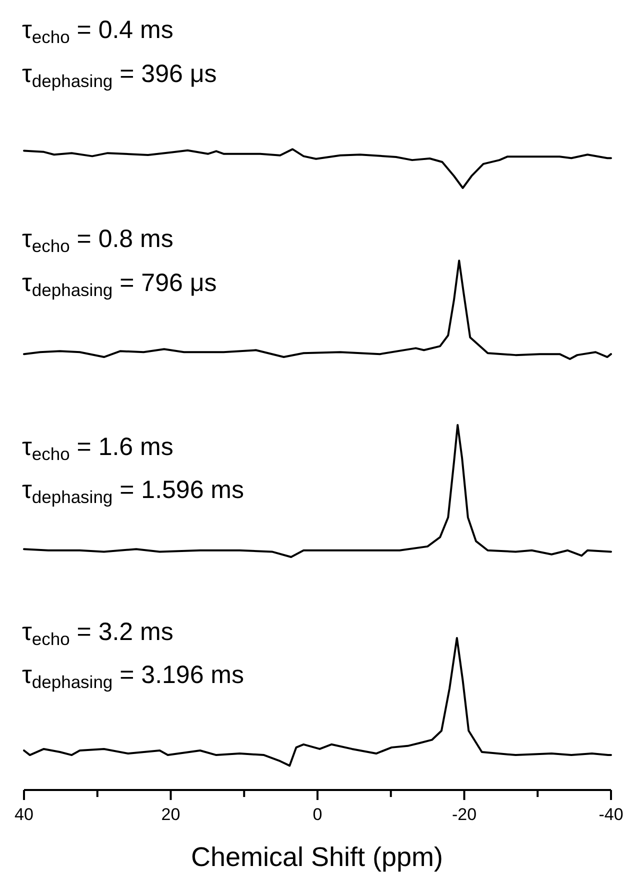  What do you see at coordinates (170, 814) in the screenshot?
I see `x-tick-label: 20` at bounding box center [170, 814].